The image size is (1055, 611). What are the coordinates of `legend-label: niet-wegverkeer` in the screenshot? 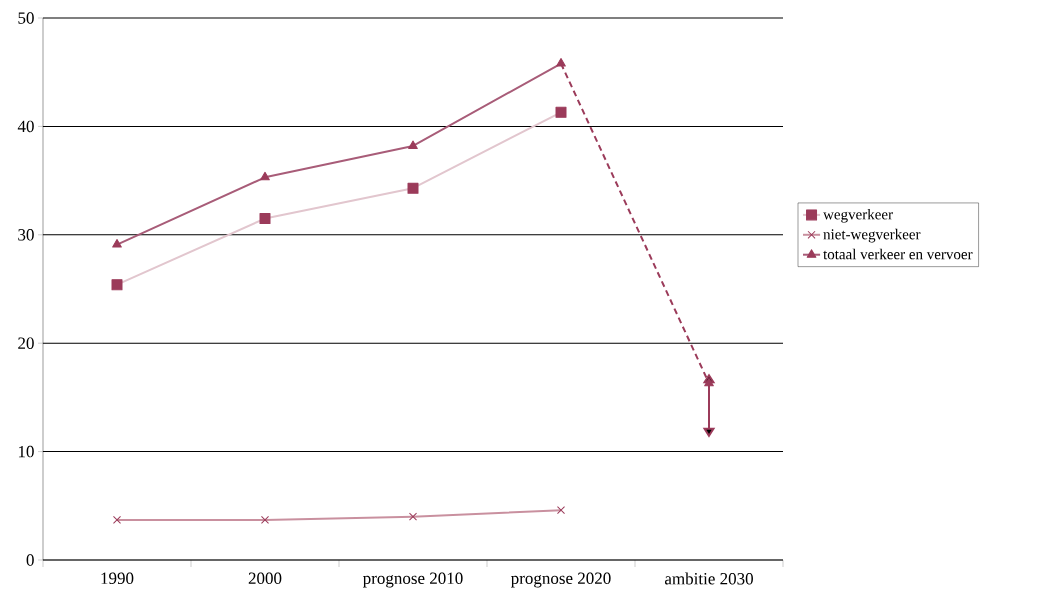 It's located at (872, 235).